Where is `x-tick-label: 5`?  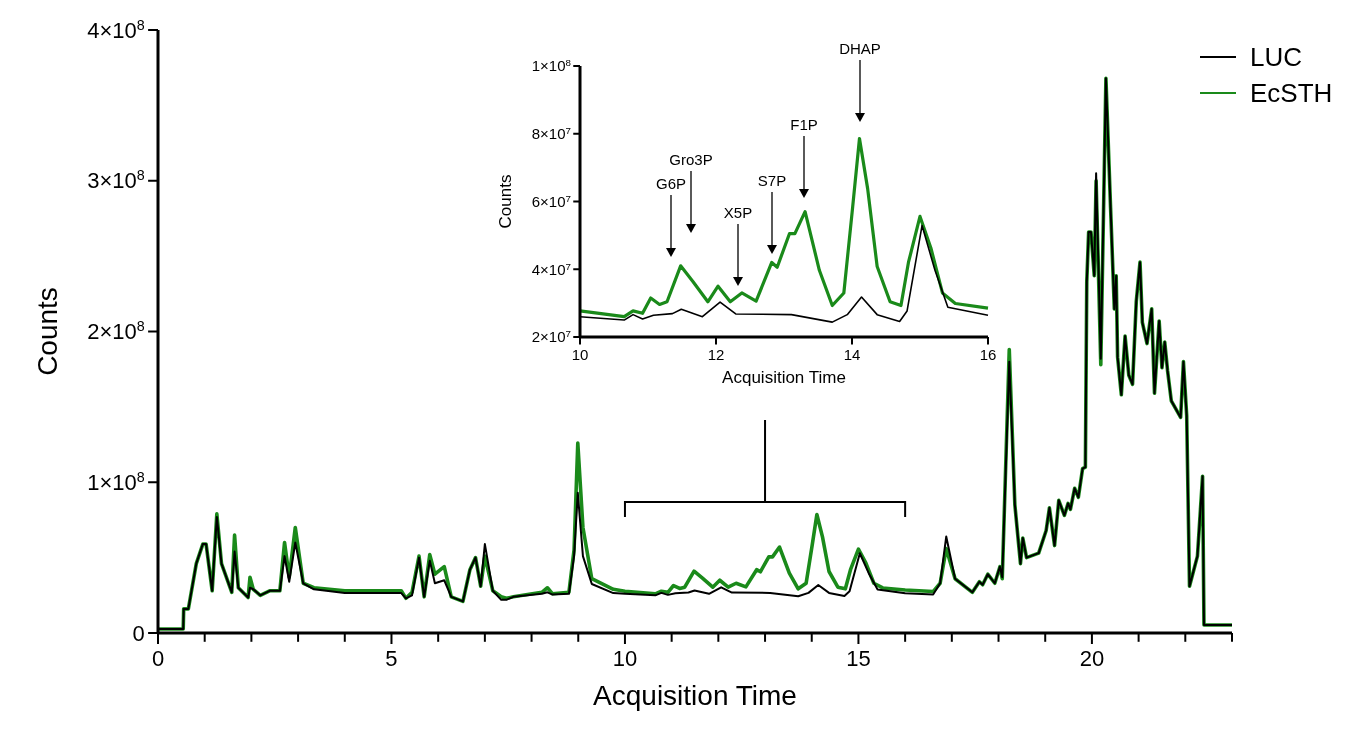 x-tick-label: 5 is located at coordinates (391, 658).